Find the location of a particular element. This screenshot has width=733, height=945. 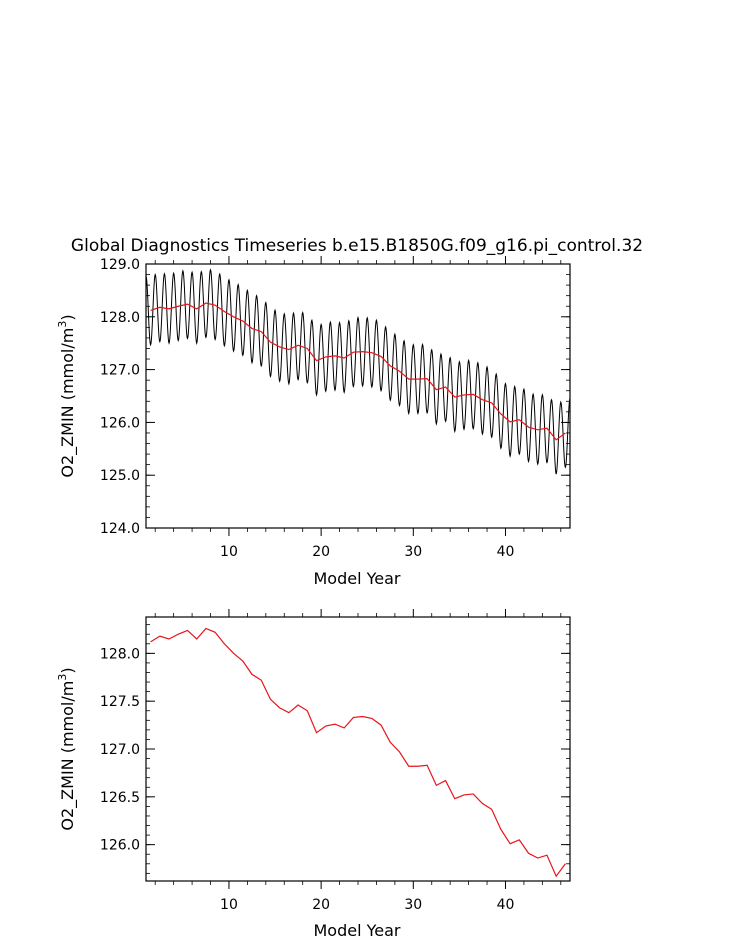

annual-mean-line is located at coordinates (358, 371).